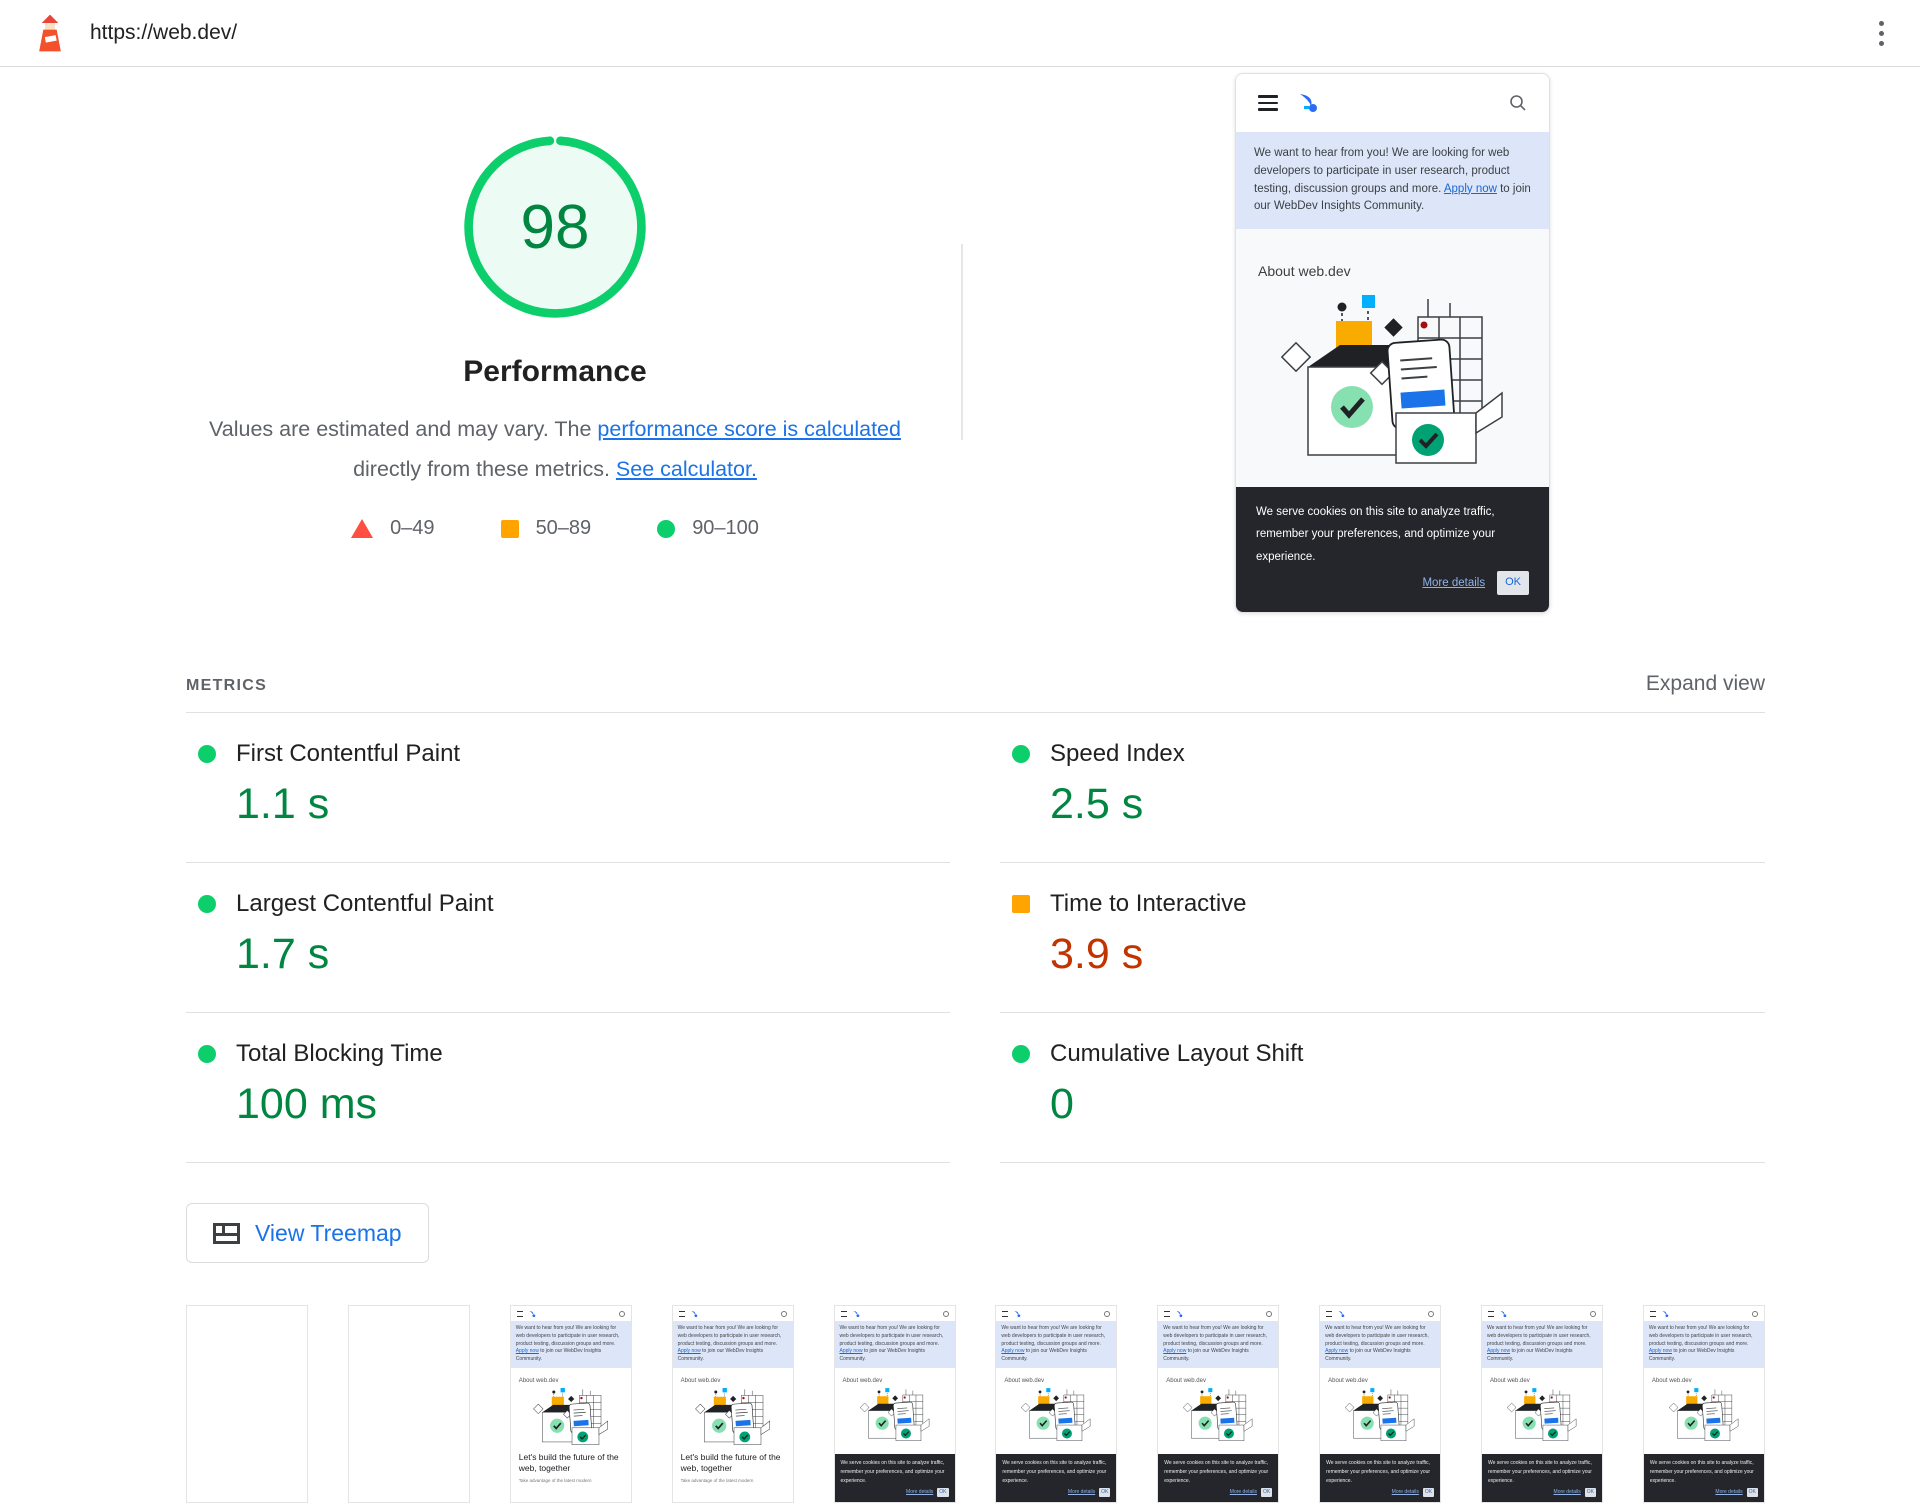 The width and height of the screenshot is (1920, 1510). Describe the element at coordinates (962, 342) in the screenshot. I see `vertical-divider` at that location.